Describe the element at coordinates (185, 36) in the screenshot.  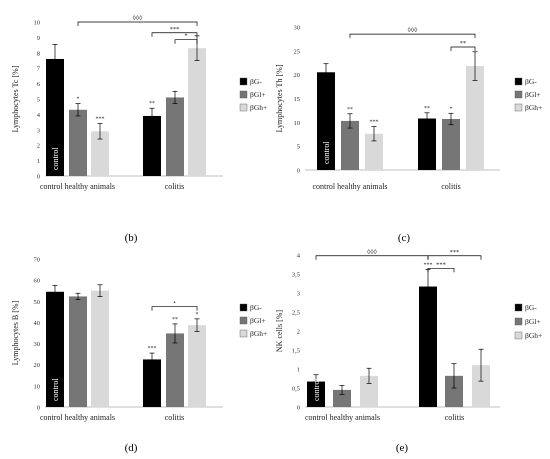
I see `bracket-label: *` at that location.